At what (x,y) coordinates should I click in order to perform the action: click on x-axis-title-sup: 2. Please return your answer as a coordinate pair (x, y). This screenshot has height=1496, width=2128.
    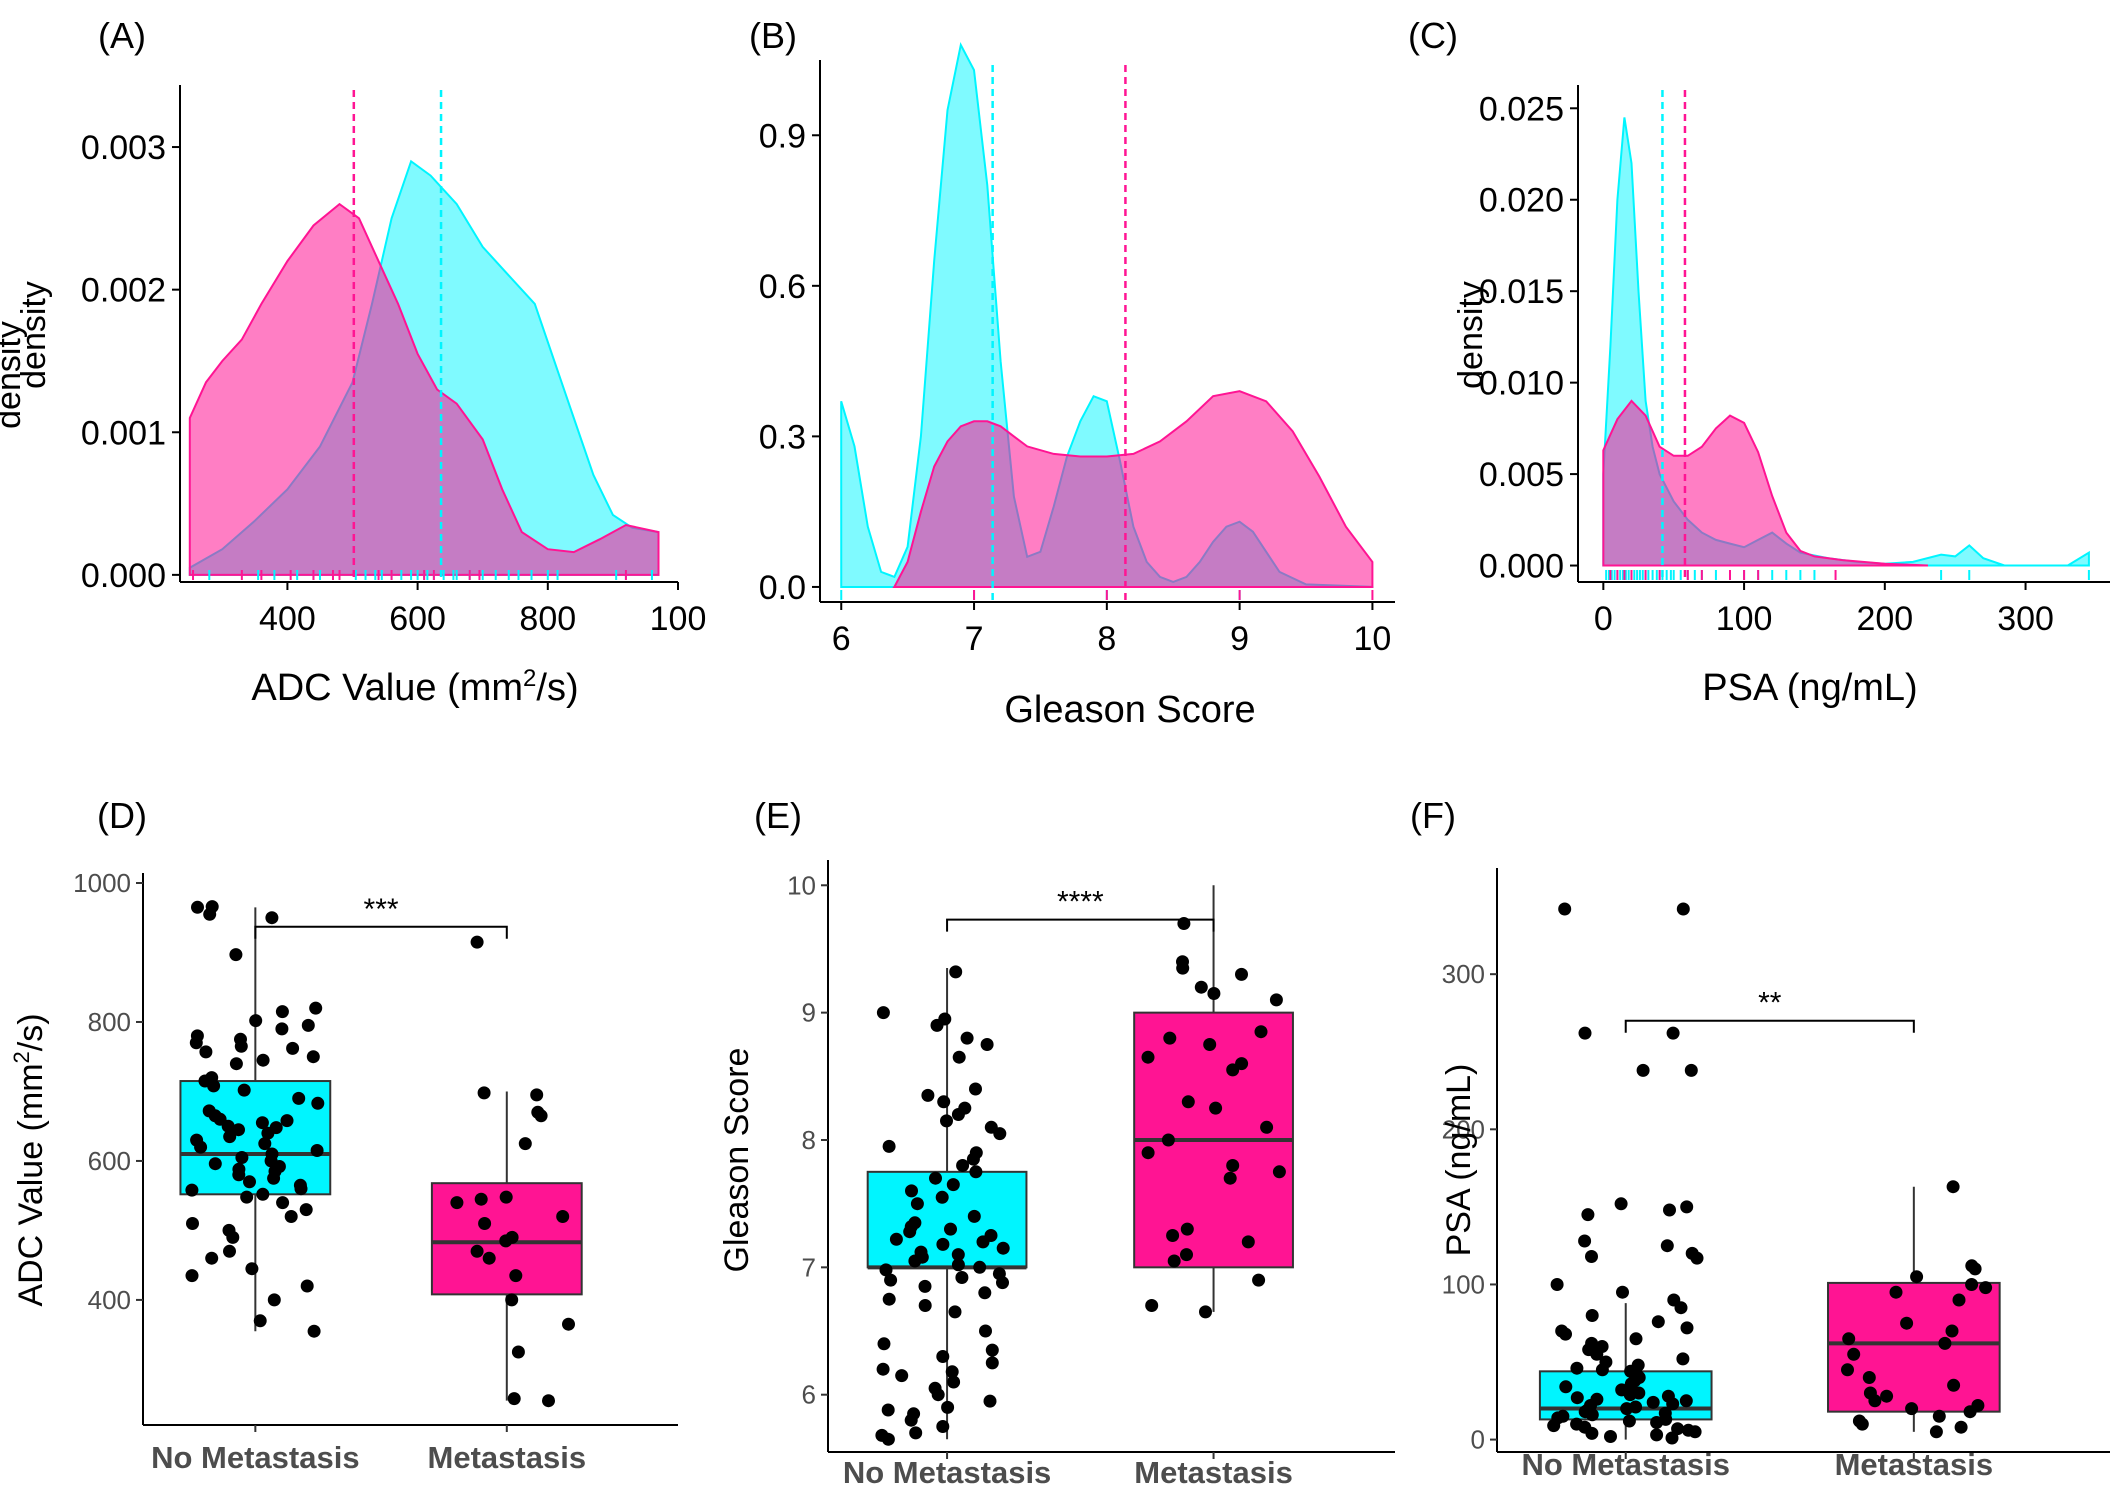
    Looking at the image, I should click on (529, 678).